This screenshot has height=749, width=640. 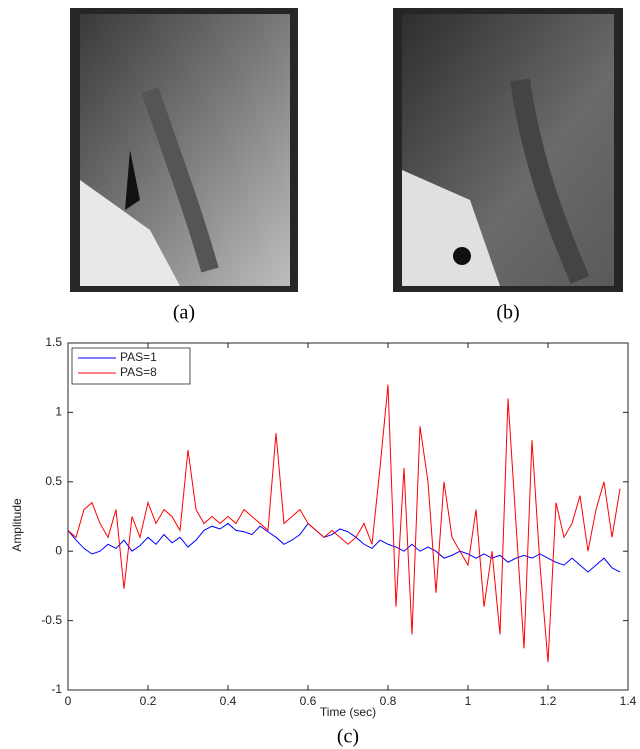 What do you see at coordinates (138, 357) in the screenshot?
I see `legend-label: PAS=1` at bounding box center [138, 357].